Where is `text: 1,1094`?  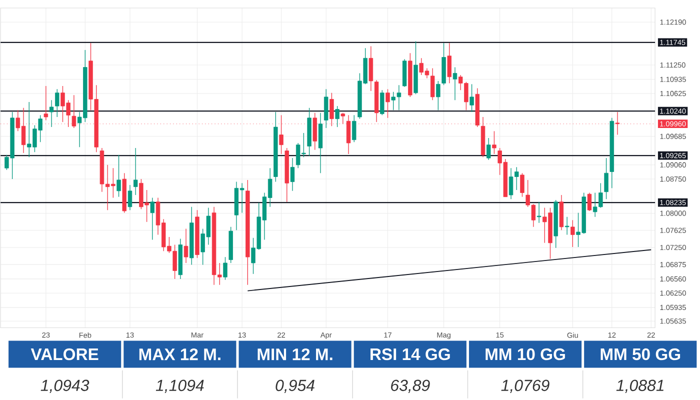
text: 1,1094 is located at coordinates (180, 387).